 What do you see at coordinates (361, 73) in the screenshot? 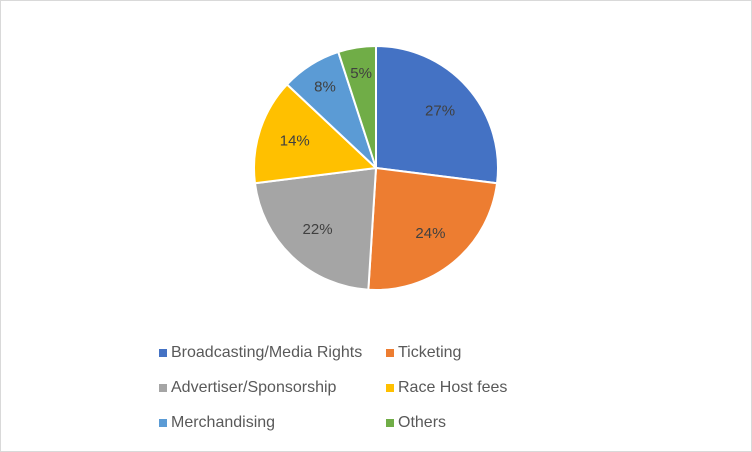
I see `data-label: 5%` at bounding box center [361, 73].